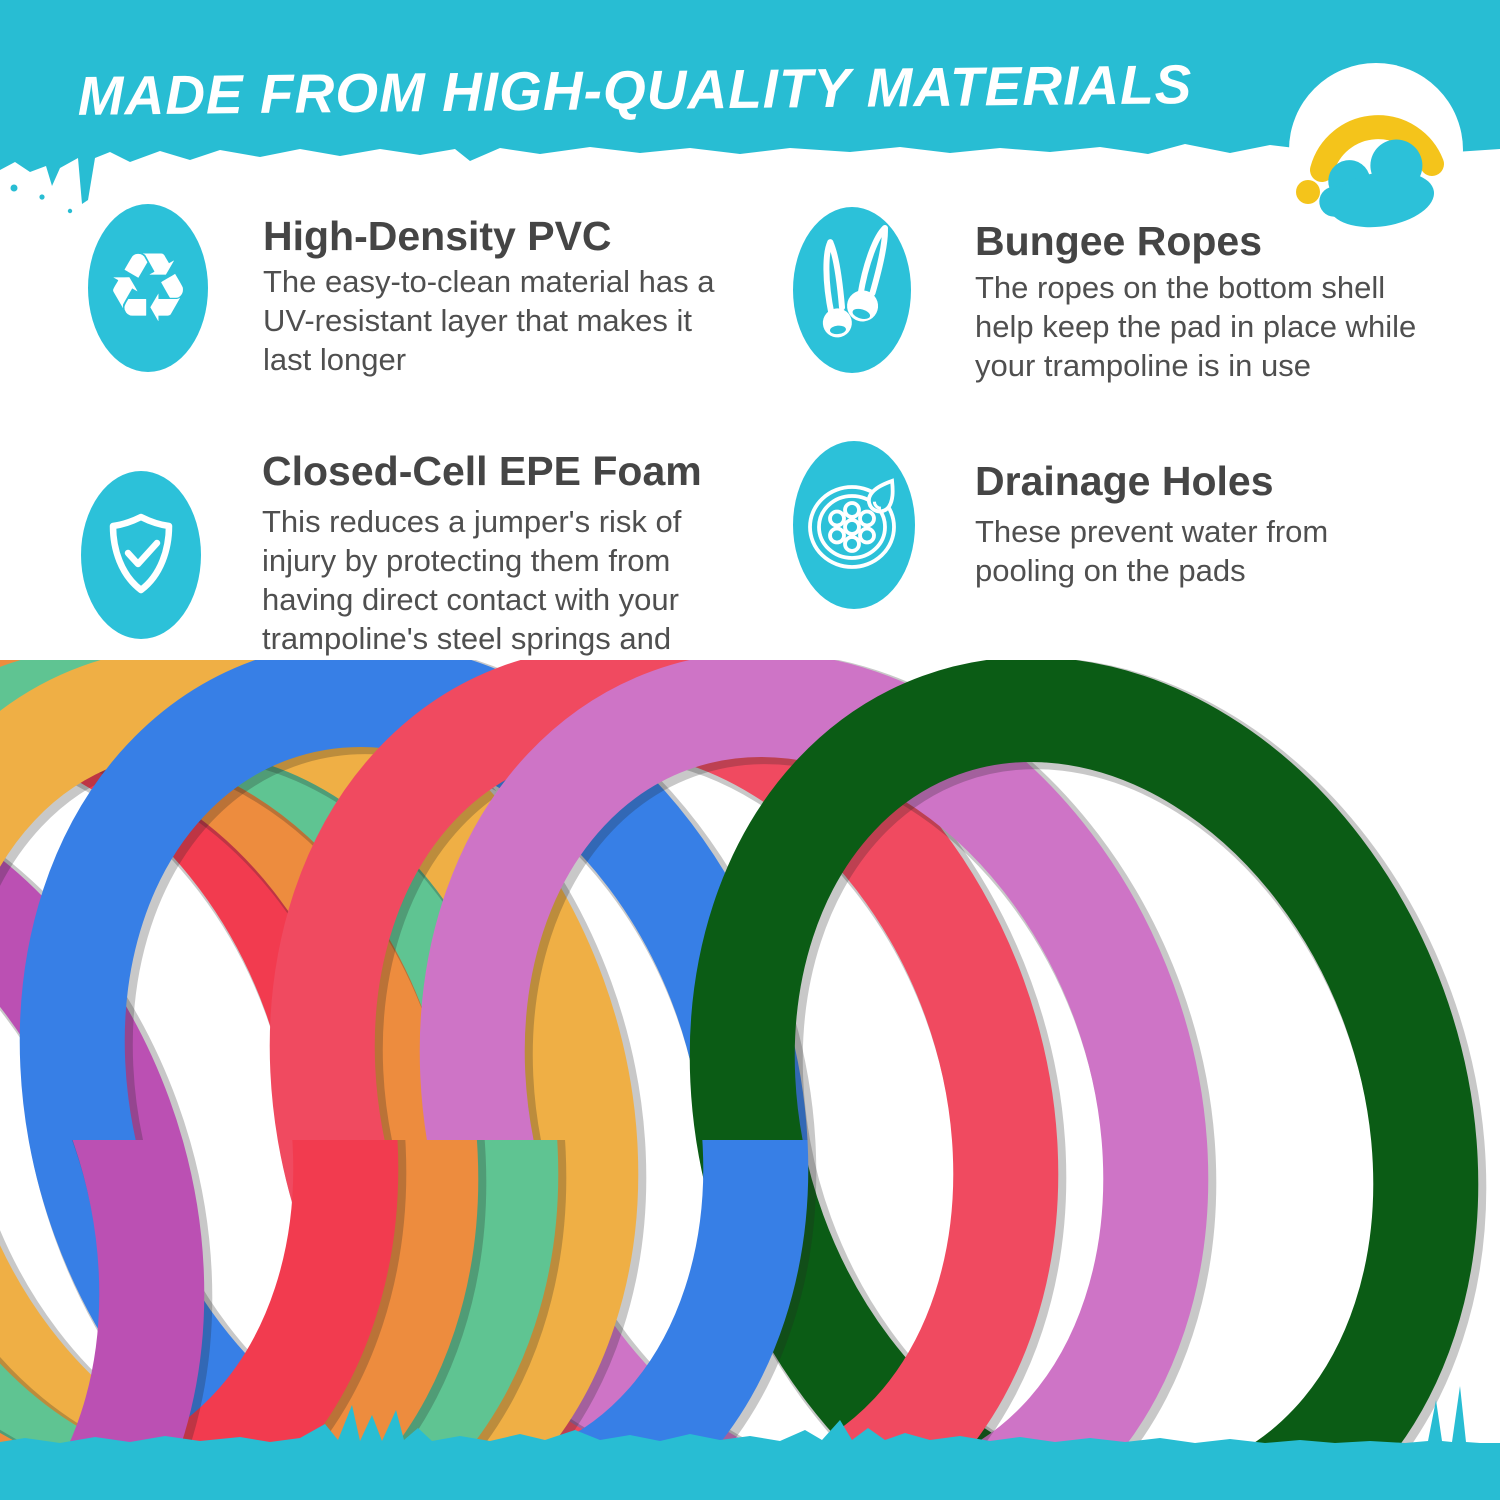  Describe the element at coordinates (1124, 481) in the screenshot. I see `feature-title-drainage: Drainage Holes` at that location.